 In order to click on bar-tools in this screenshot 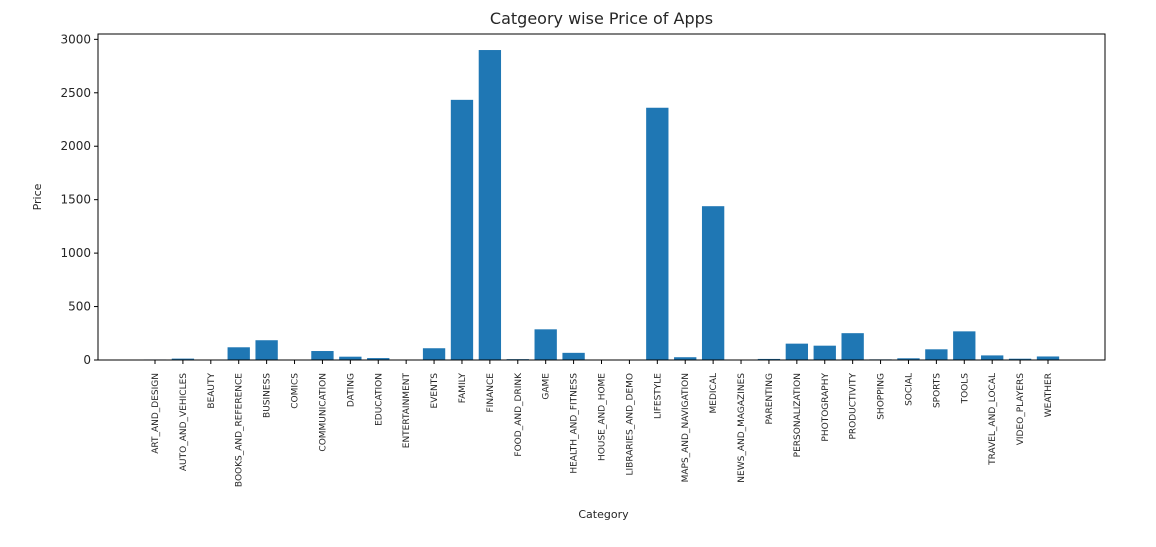, I will do `click(964, 345)`.